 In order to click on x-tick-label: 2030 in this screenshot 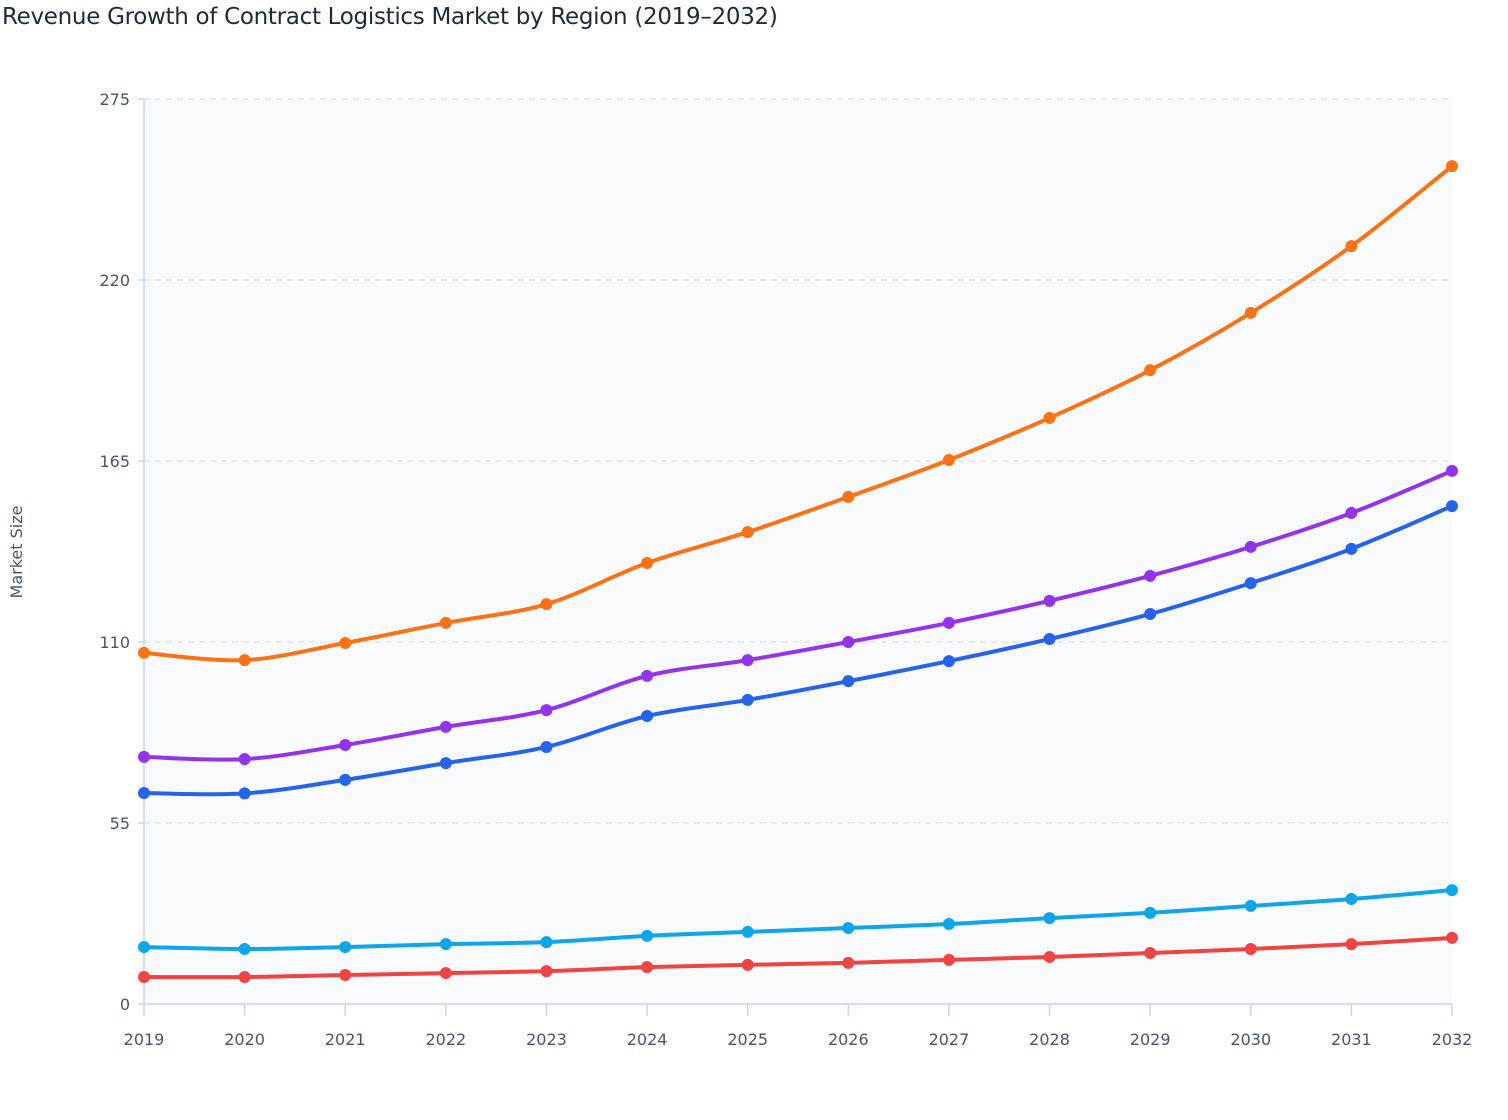, I will do `click(1250, 1039)`.